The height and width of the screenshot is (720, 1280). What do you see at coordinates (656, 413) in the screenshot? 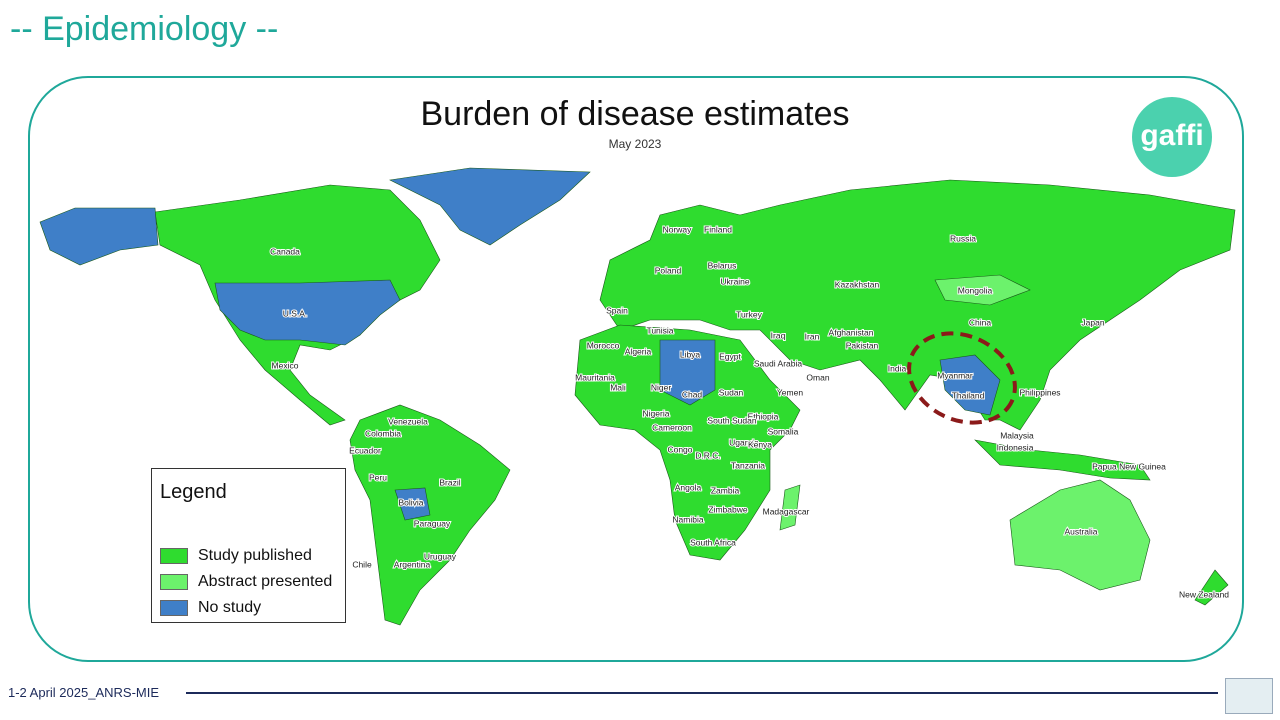
I see `country-label: Nigeria` at bounding box center [656, 413].